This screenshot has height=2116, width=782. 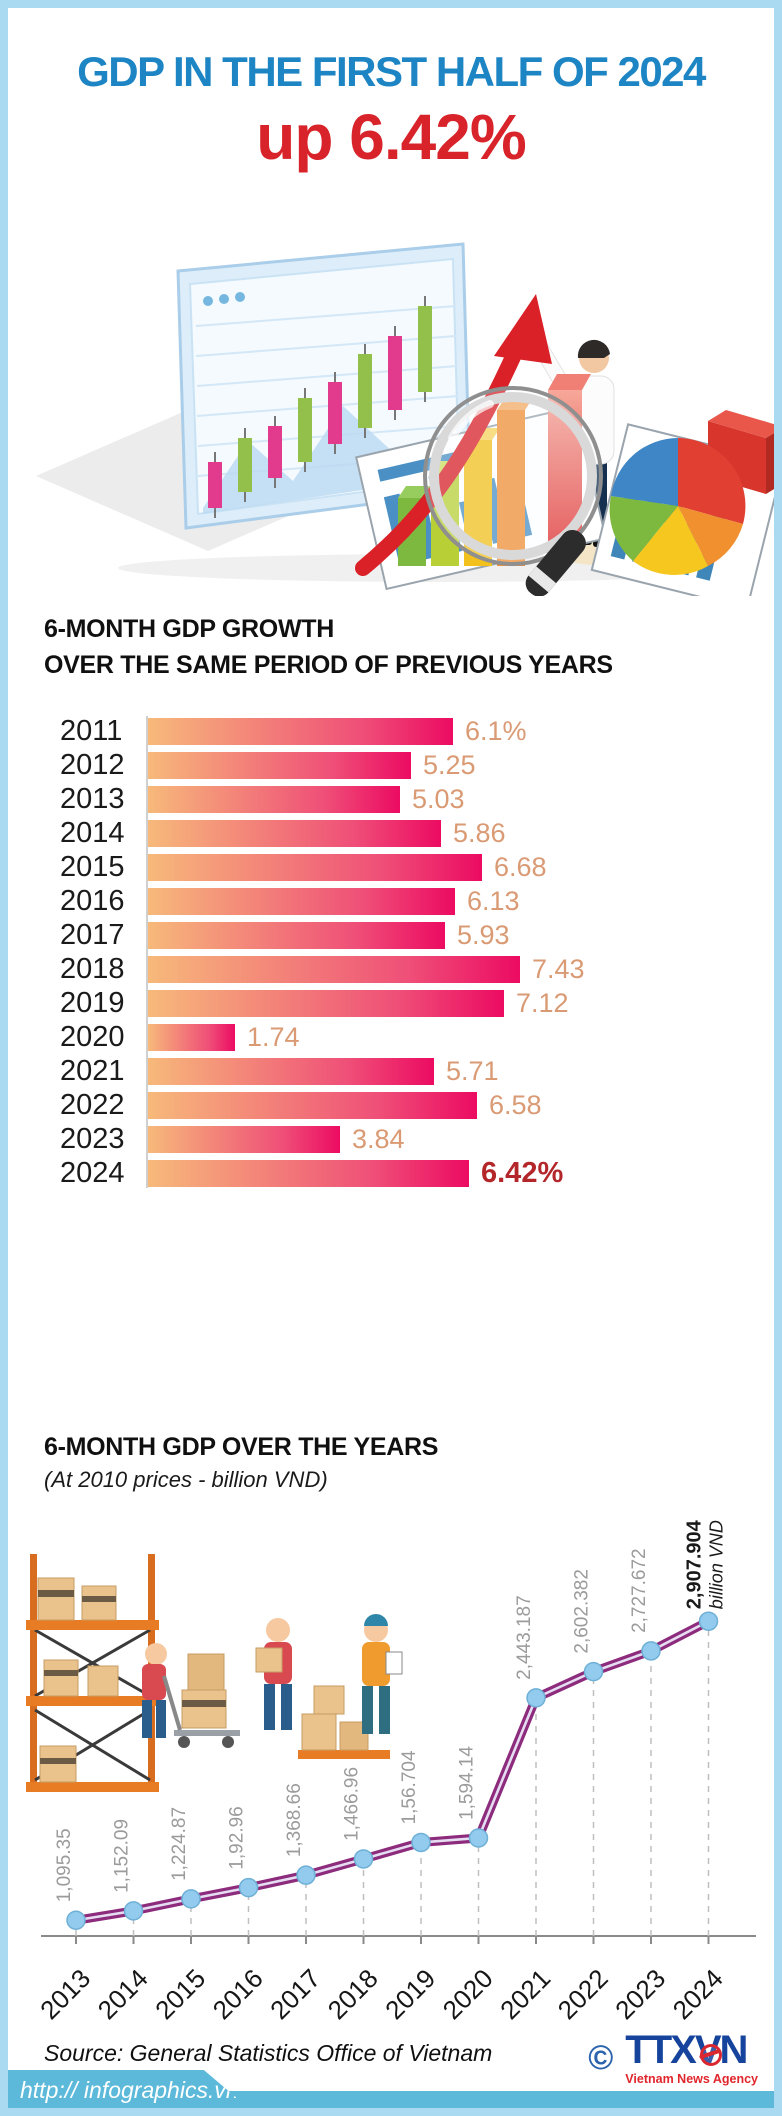 I want to click on bar-value-label: 6.68, so click(x=520, y=866).